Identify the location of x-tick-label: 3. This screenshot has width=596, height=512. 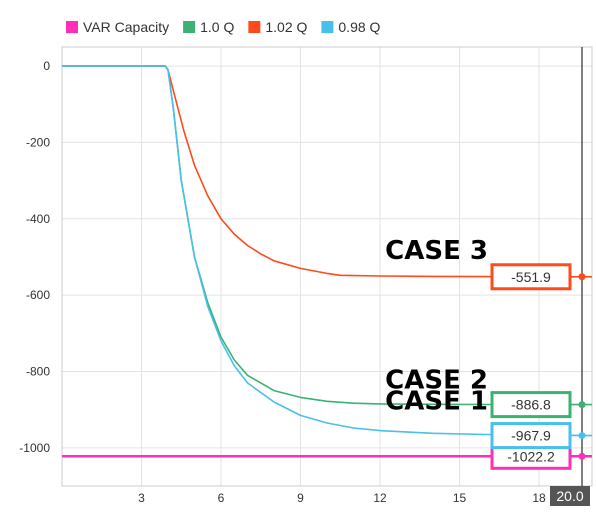
(141, 498).